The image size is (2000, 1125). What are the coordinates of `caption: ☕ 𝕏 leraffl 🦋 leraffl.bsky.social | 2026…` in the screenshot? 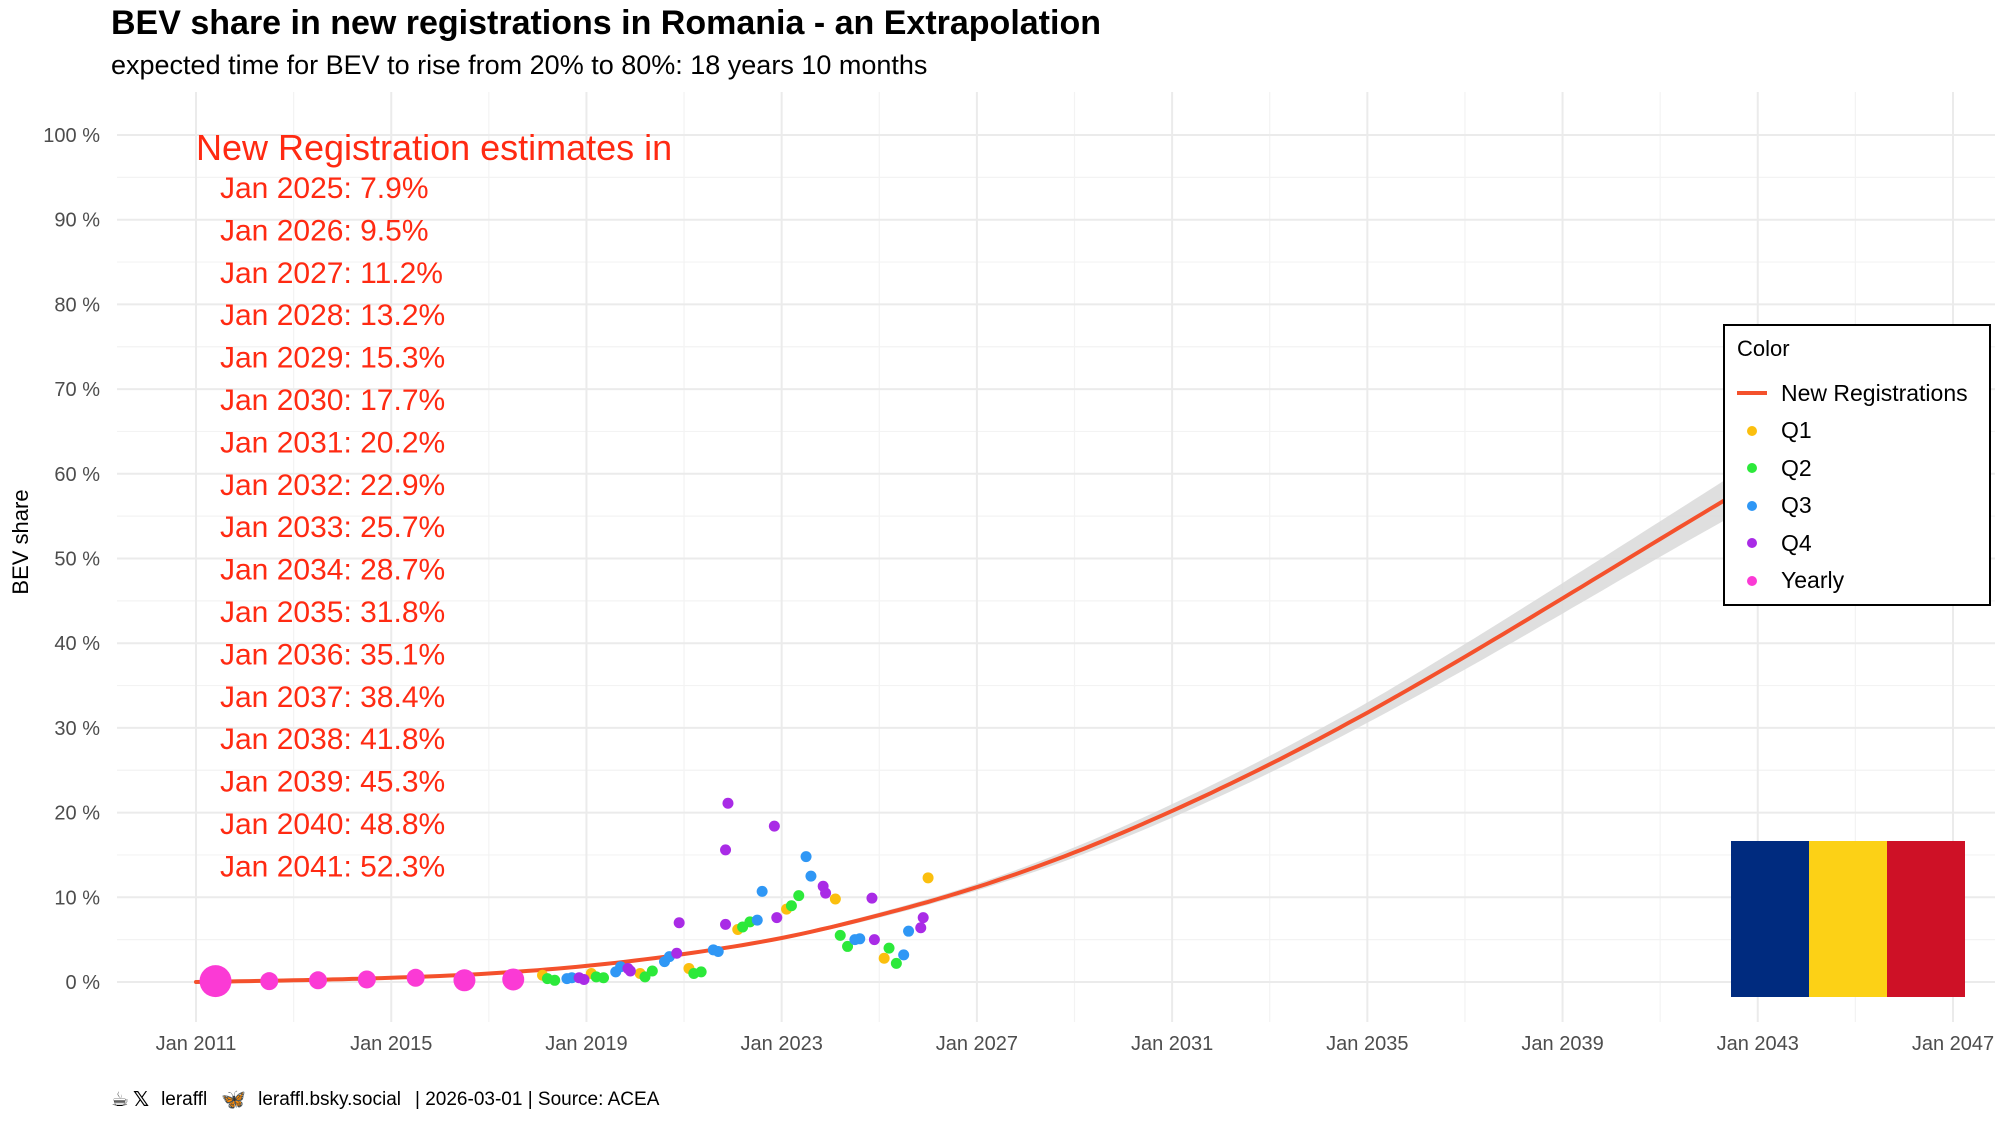 It's located at (385, 1100).